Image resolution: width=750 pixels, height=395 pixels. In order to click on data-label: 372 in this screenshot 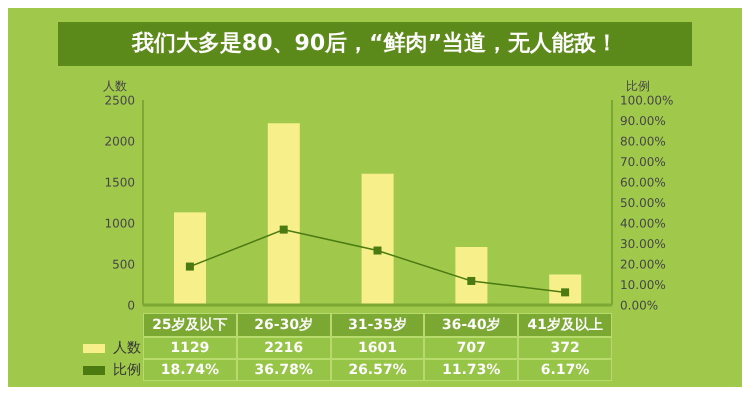, I will do `click(565, 348)`.